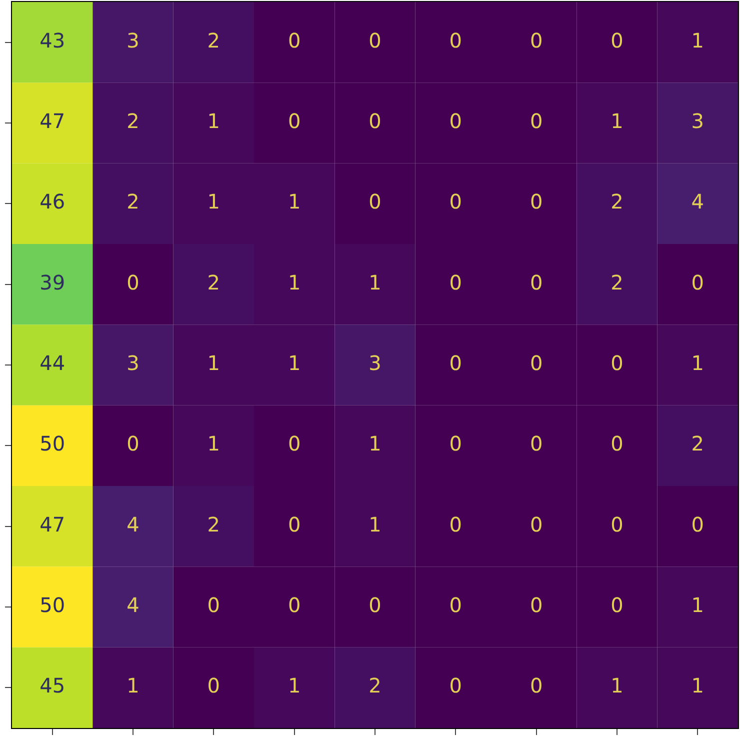  What do you see at coordinates (53, 363) in the screenshot?
I see `data-label: 44` at bounding box center [53, 363].